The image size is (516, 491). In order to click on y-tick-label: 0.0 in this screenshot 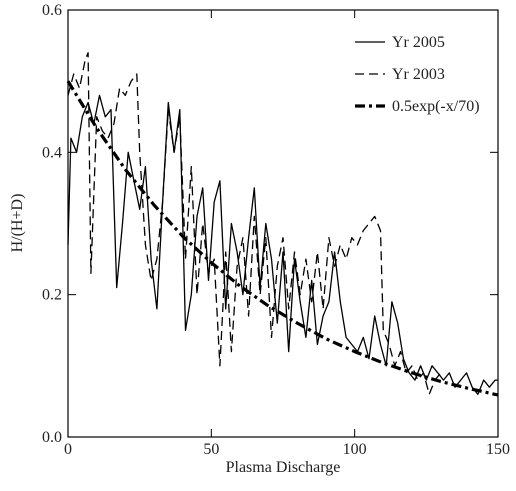, I will do `click(52, 437)`.